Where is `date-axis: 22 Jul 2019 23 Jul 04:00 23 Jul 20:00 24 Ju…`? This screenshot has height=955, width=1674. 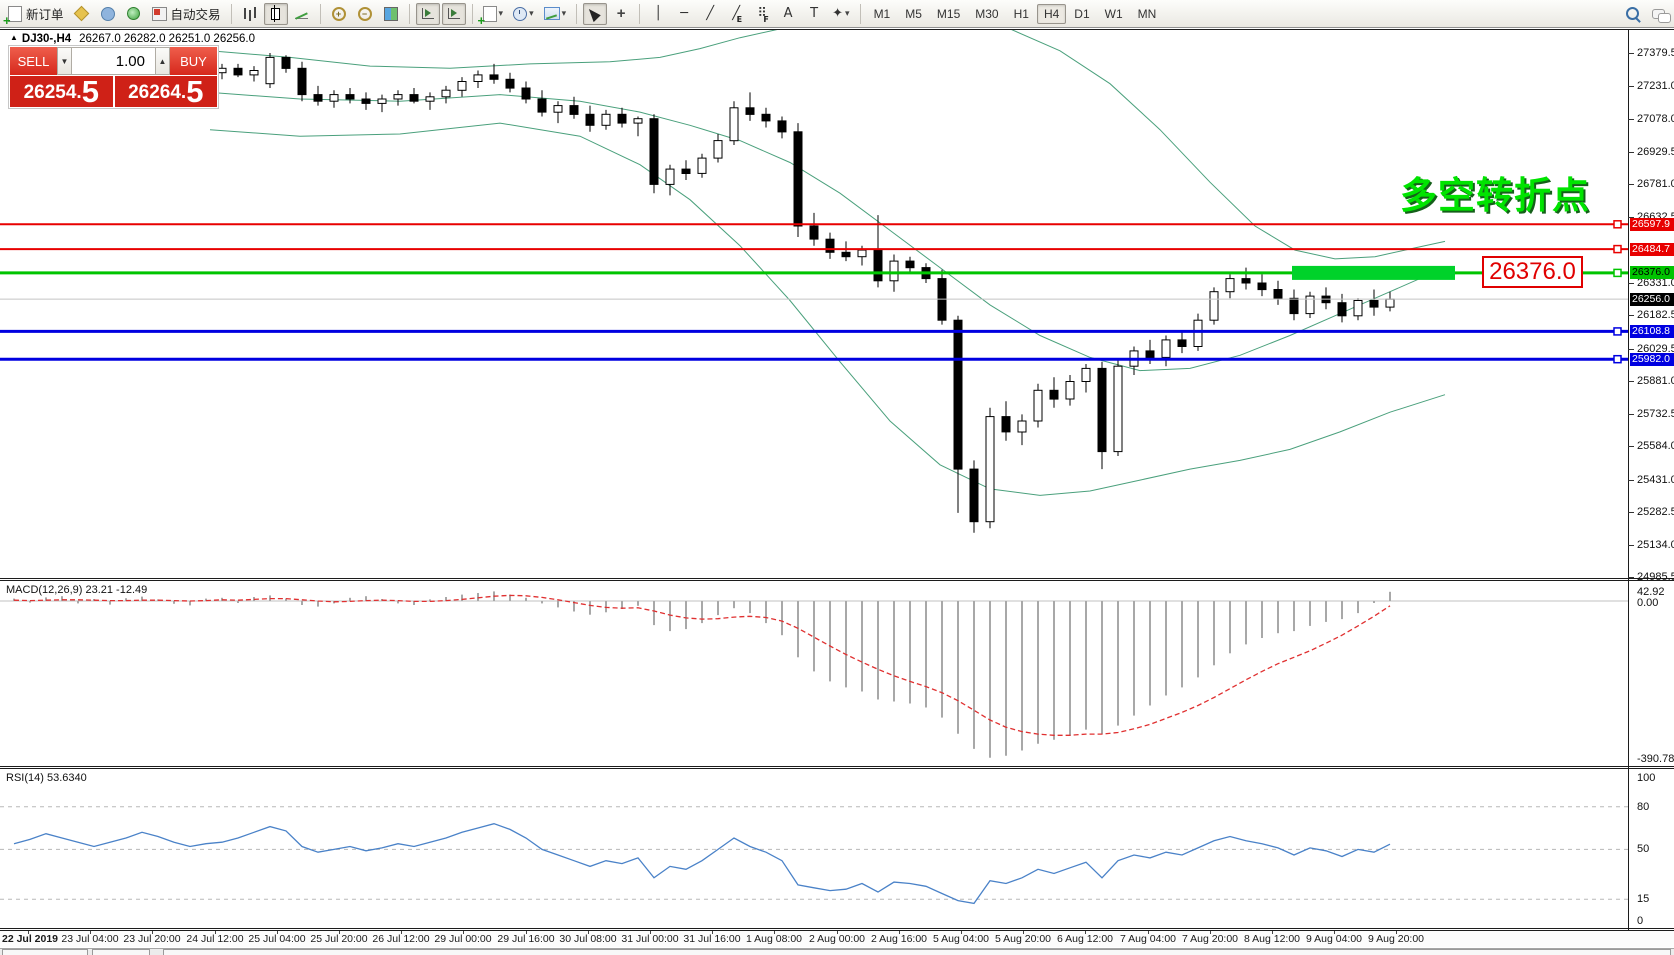 date-axis: 22 Jul 2019 23 Jul 04:00 23 Jul 20:00 24 Ju… is located at coordinates (837, 939).